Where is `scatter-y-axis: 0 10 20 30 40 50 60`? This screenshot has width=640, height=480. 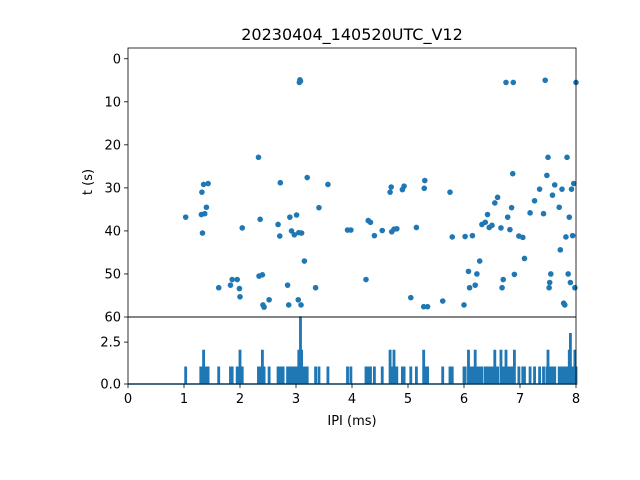
scatter-y-axis: 0 10 20 30 40 50 60 is located at coordinates (116, 189).